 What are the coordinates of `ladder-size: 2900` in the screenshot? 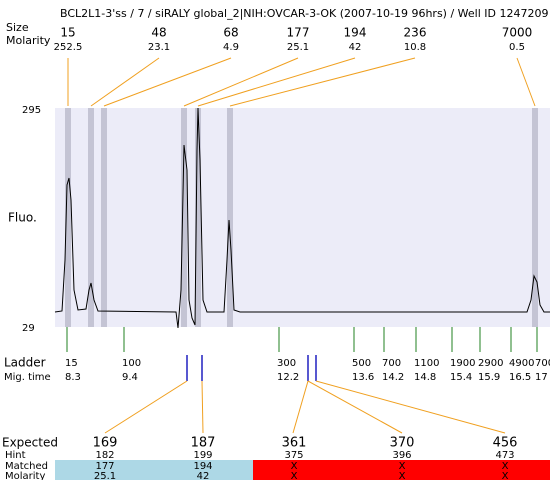 It's located at (490, 363).